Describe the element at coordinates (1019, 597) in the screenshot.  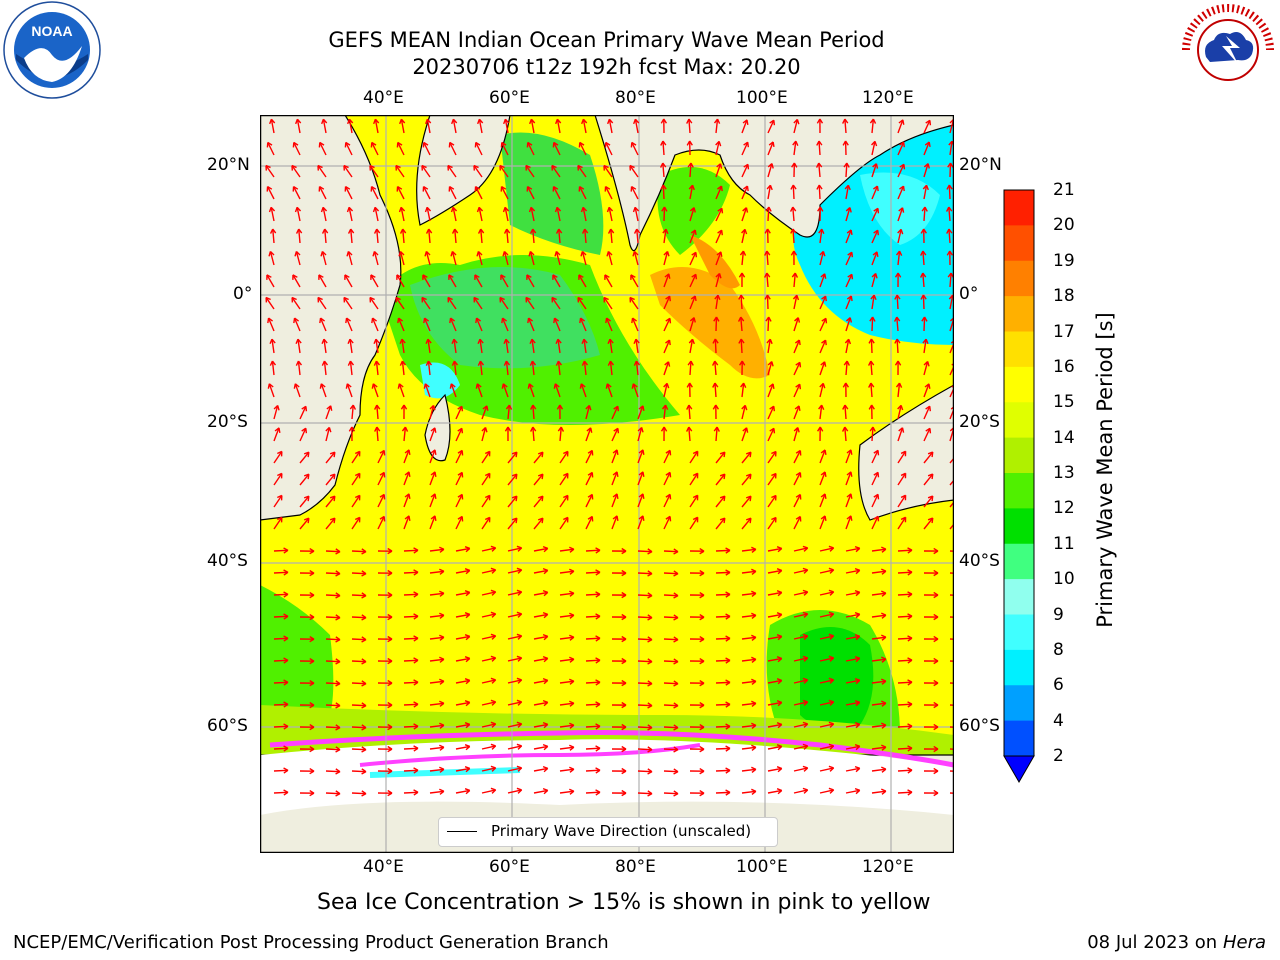
I see `colorbar-segment` at that location.